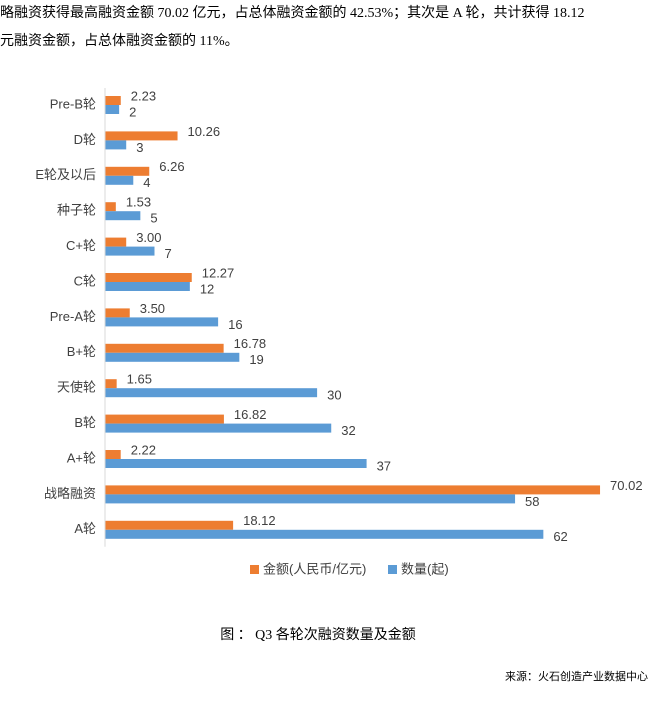 The height and width of the screenshot is (719, 661). Describe the element at coordinates (318, 635) in the screenshot. I see `caption: 图 ： Q3 各轮次融资数量及金额` at that location.